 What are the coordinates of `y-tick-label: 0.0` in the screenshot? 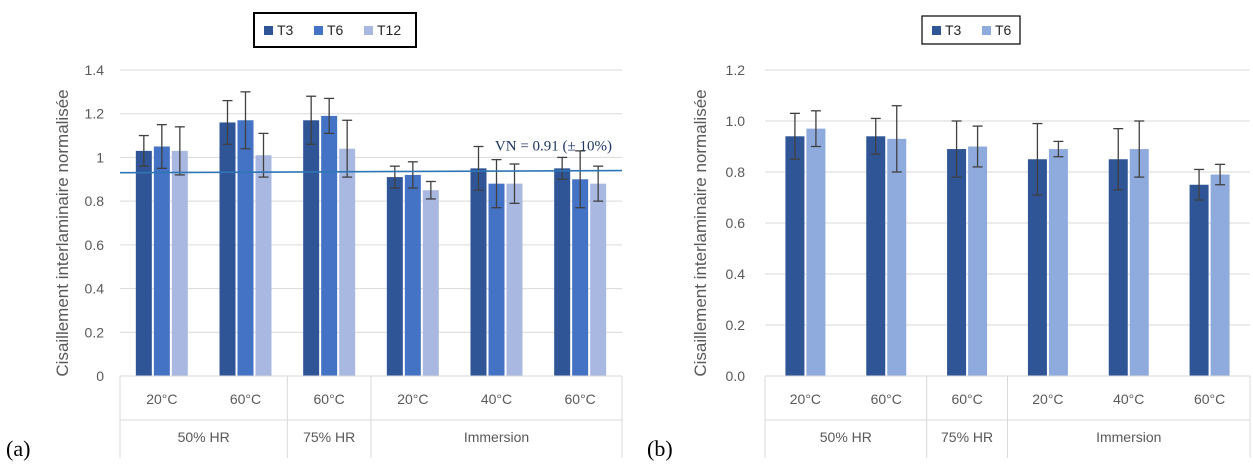 It's located at (736, 376).